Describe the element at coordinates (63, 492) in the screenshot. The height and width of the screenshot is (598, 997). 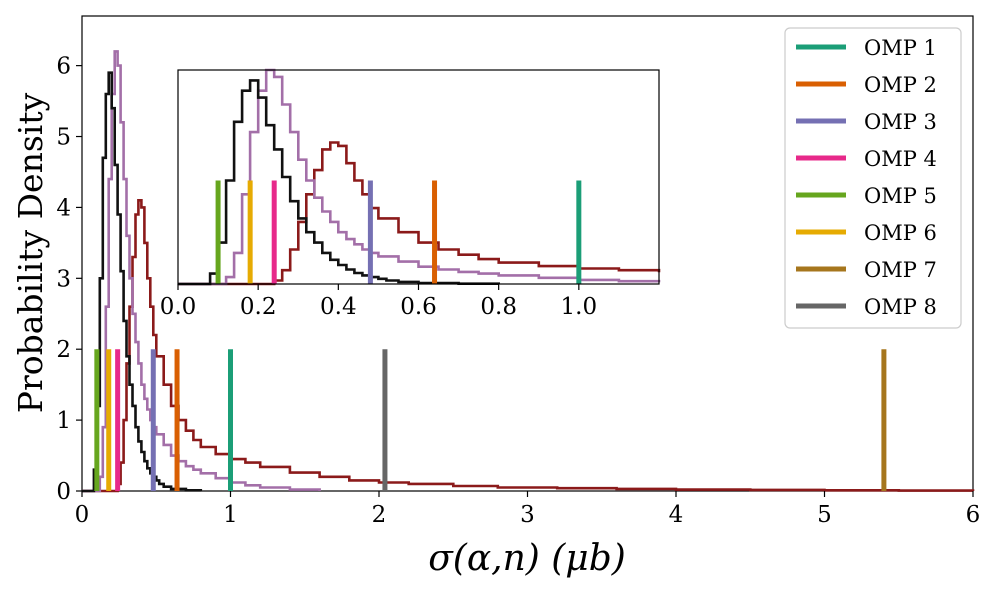
I see `main-y-tick-label: 0` at that location.